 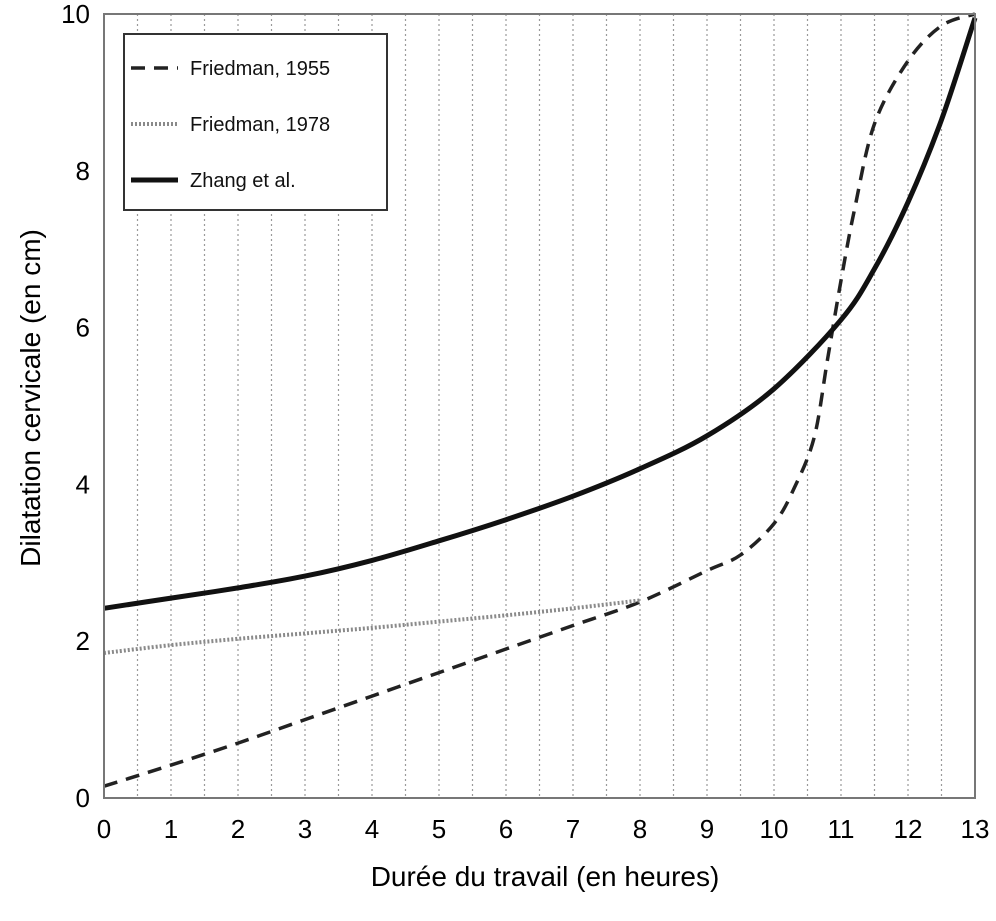 I want to click on legend-label-friedman-1955: Friedman, 1955, so click(x=260, y=69).